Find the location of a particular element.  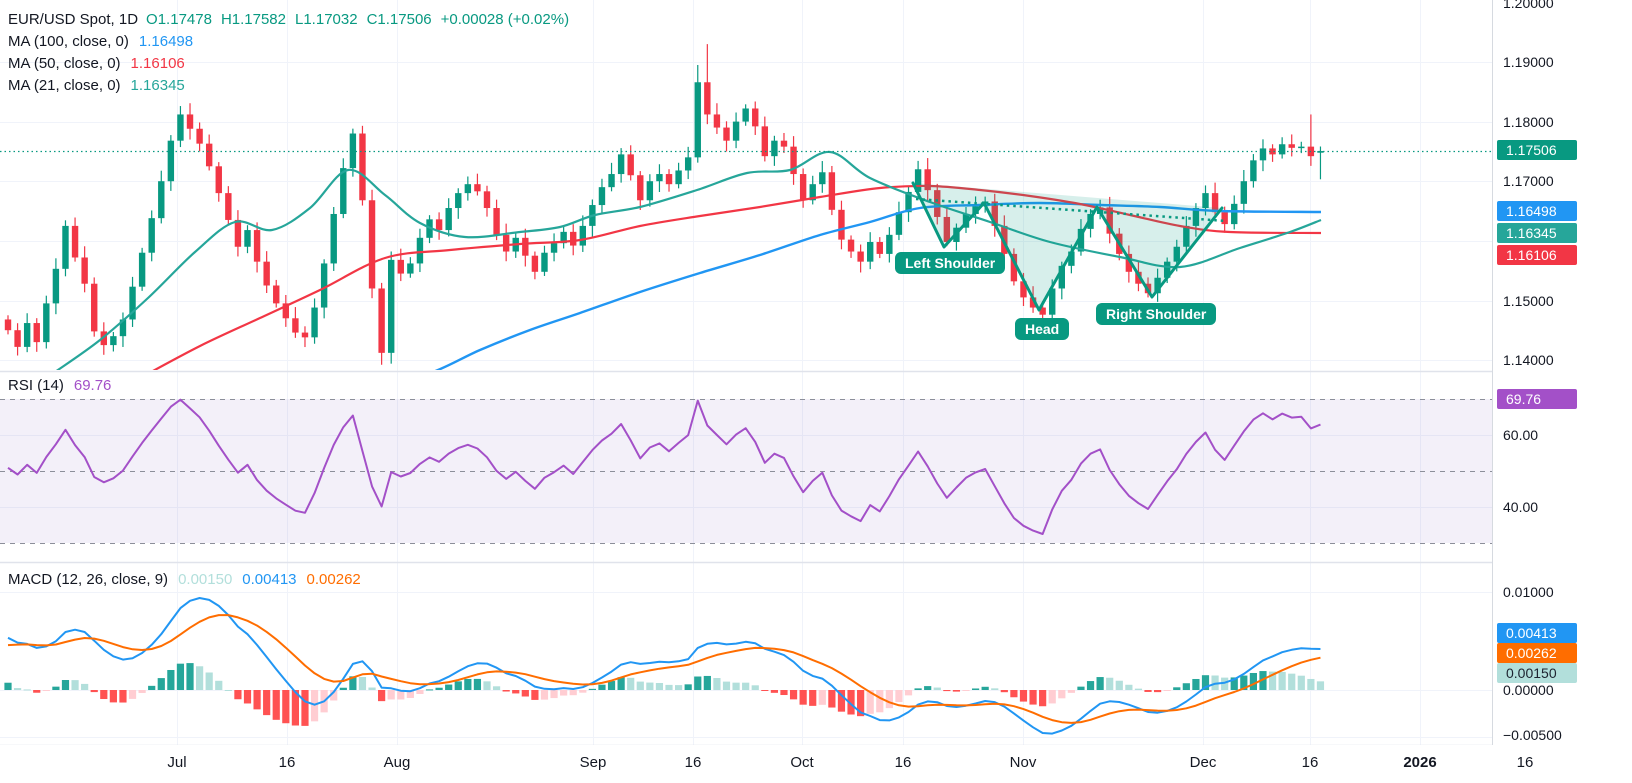

axis-tick-label: 1.20000 is located at coordinates (1528, 5).